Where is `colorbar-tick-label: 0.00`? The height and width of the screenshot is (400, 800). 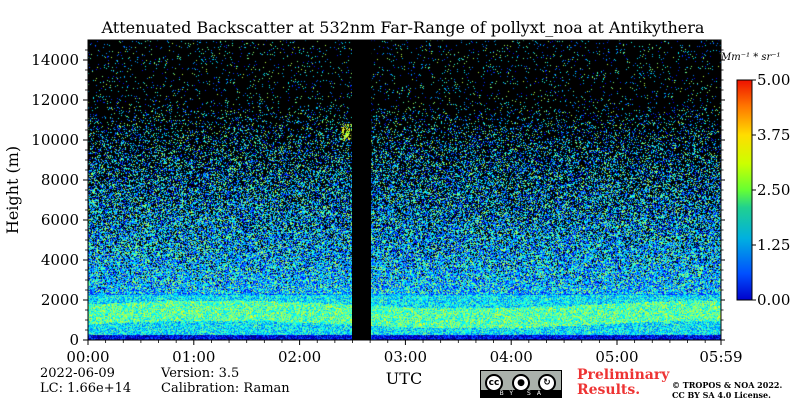
colorbar-tick-label: 0.00 is located at coordinates (773, 300).